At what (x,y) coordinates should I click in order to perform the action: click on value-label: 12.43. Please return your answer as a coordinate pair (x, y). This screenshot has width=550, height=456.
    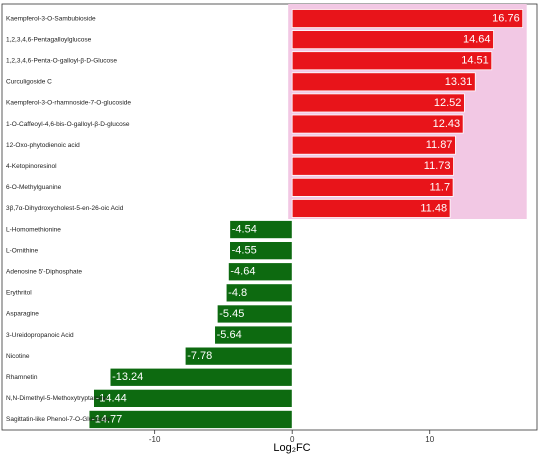
    Looking at the image, I should click on (447, 124).